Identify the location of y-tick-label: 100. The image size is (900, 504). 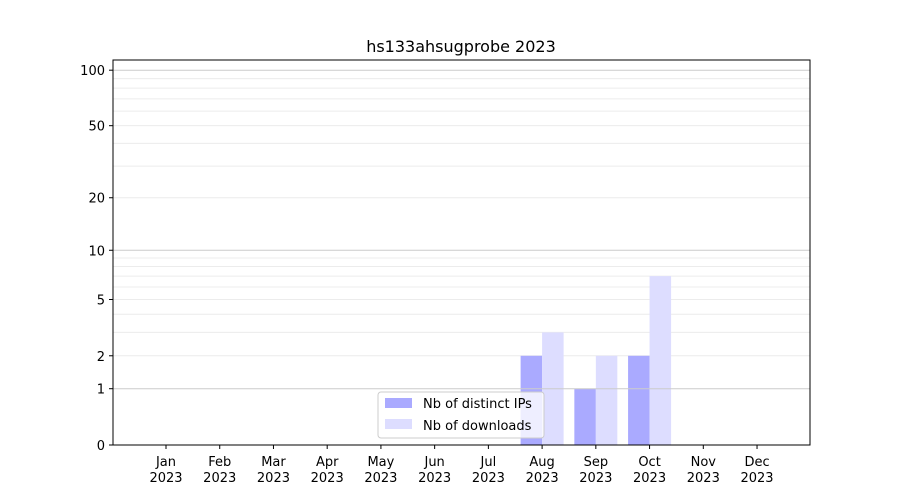
(92, 71).